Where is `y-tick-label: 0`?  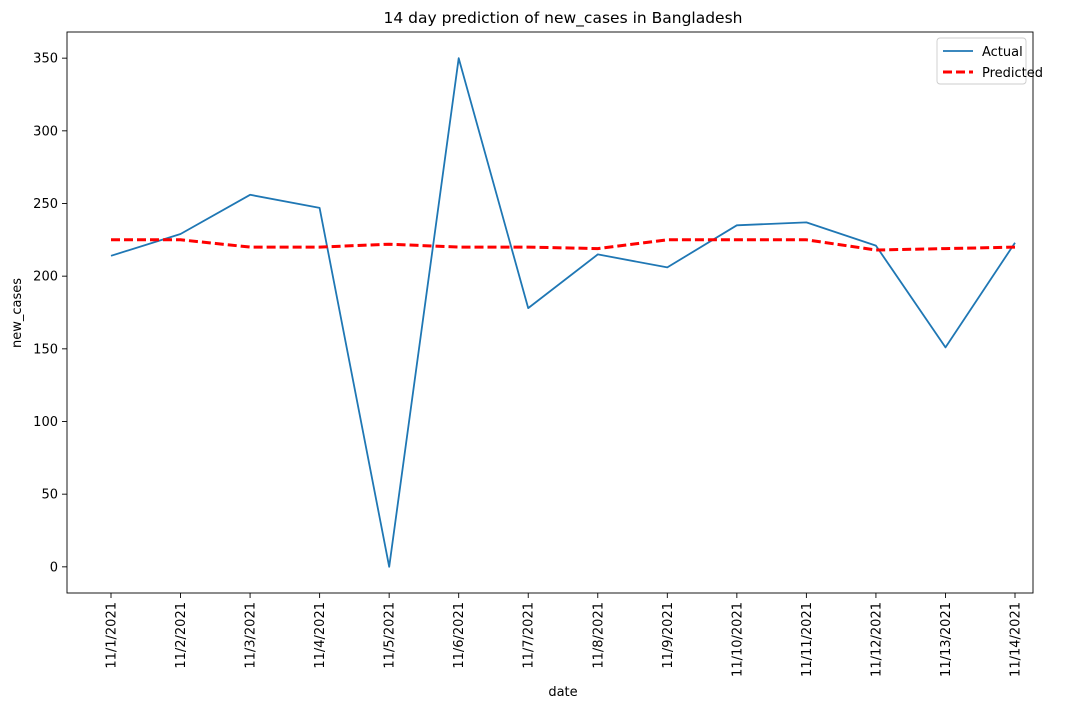 y-tick-label: 0 is located at coordinates (54, 567).